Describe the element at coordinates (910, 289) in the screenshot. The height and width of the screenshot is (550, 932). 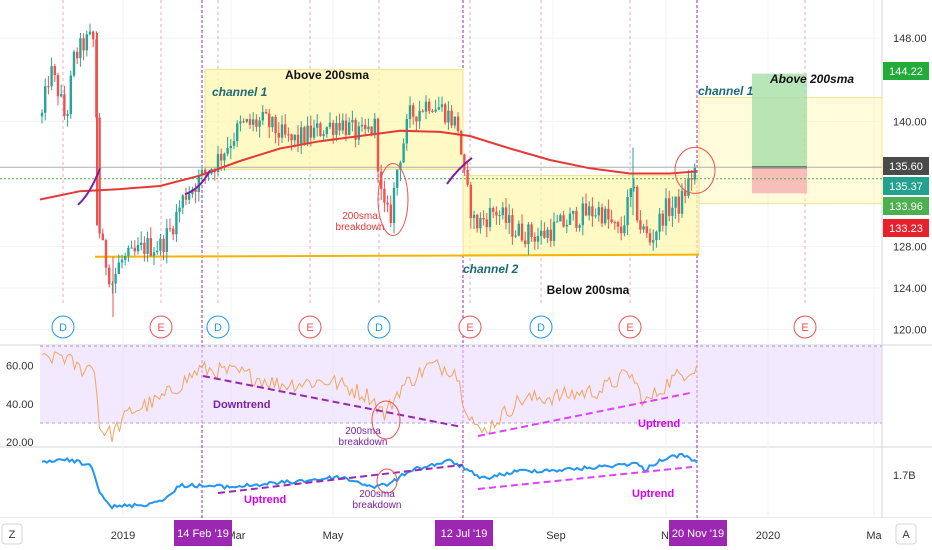
I see `price-scale-tick: 124.00` at that location.